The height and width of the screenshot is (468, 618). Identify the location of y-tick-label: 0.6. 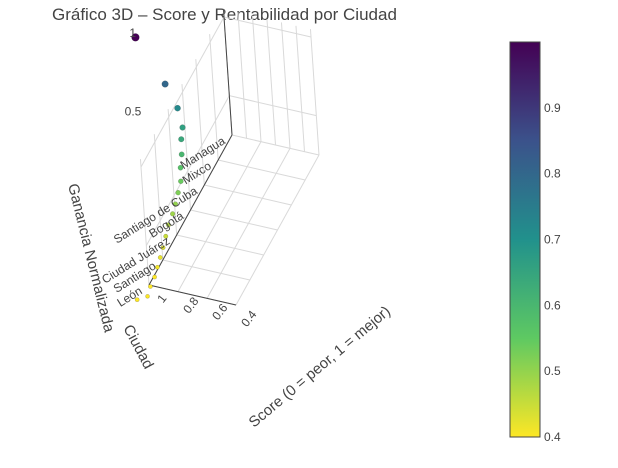
(220, 312).